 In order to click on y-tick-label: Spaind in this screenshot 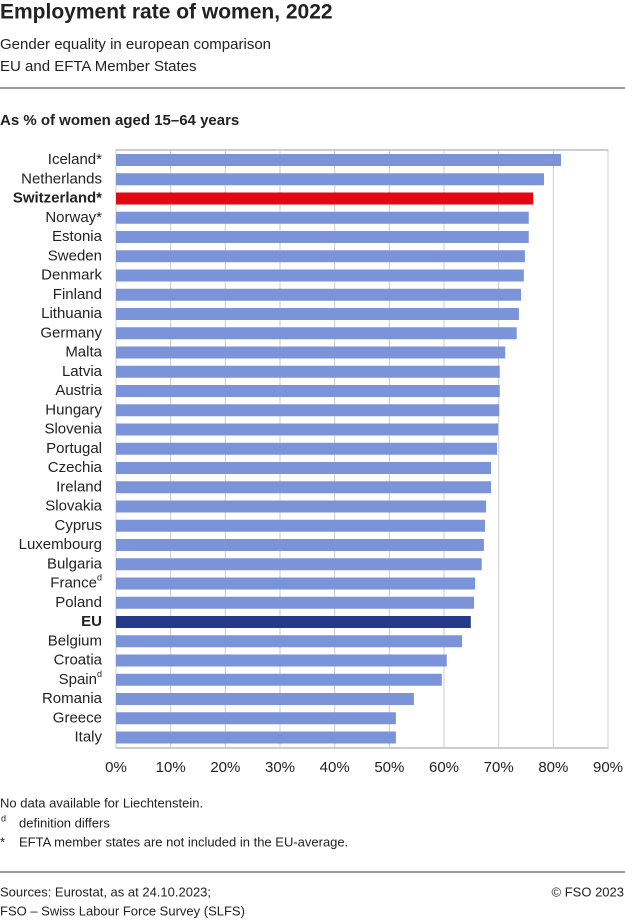, I will do `click(80, 678)`.